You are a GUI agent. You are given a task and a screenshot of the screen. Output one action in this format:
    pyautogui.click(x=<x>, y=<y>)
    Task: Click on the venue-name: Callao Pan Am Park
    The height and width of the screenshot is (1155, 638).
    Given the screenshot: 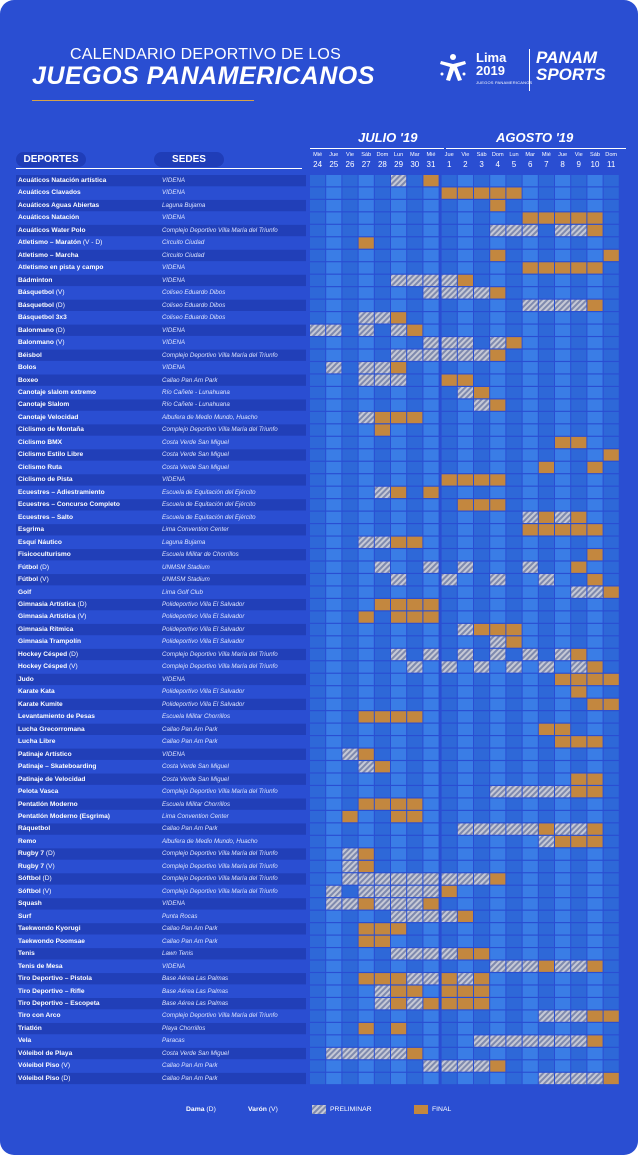 What is the action you would take?
    pyautogui.click(x=190, y=1066)
    